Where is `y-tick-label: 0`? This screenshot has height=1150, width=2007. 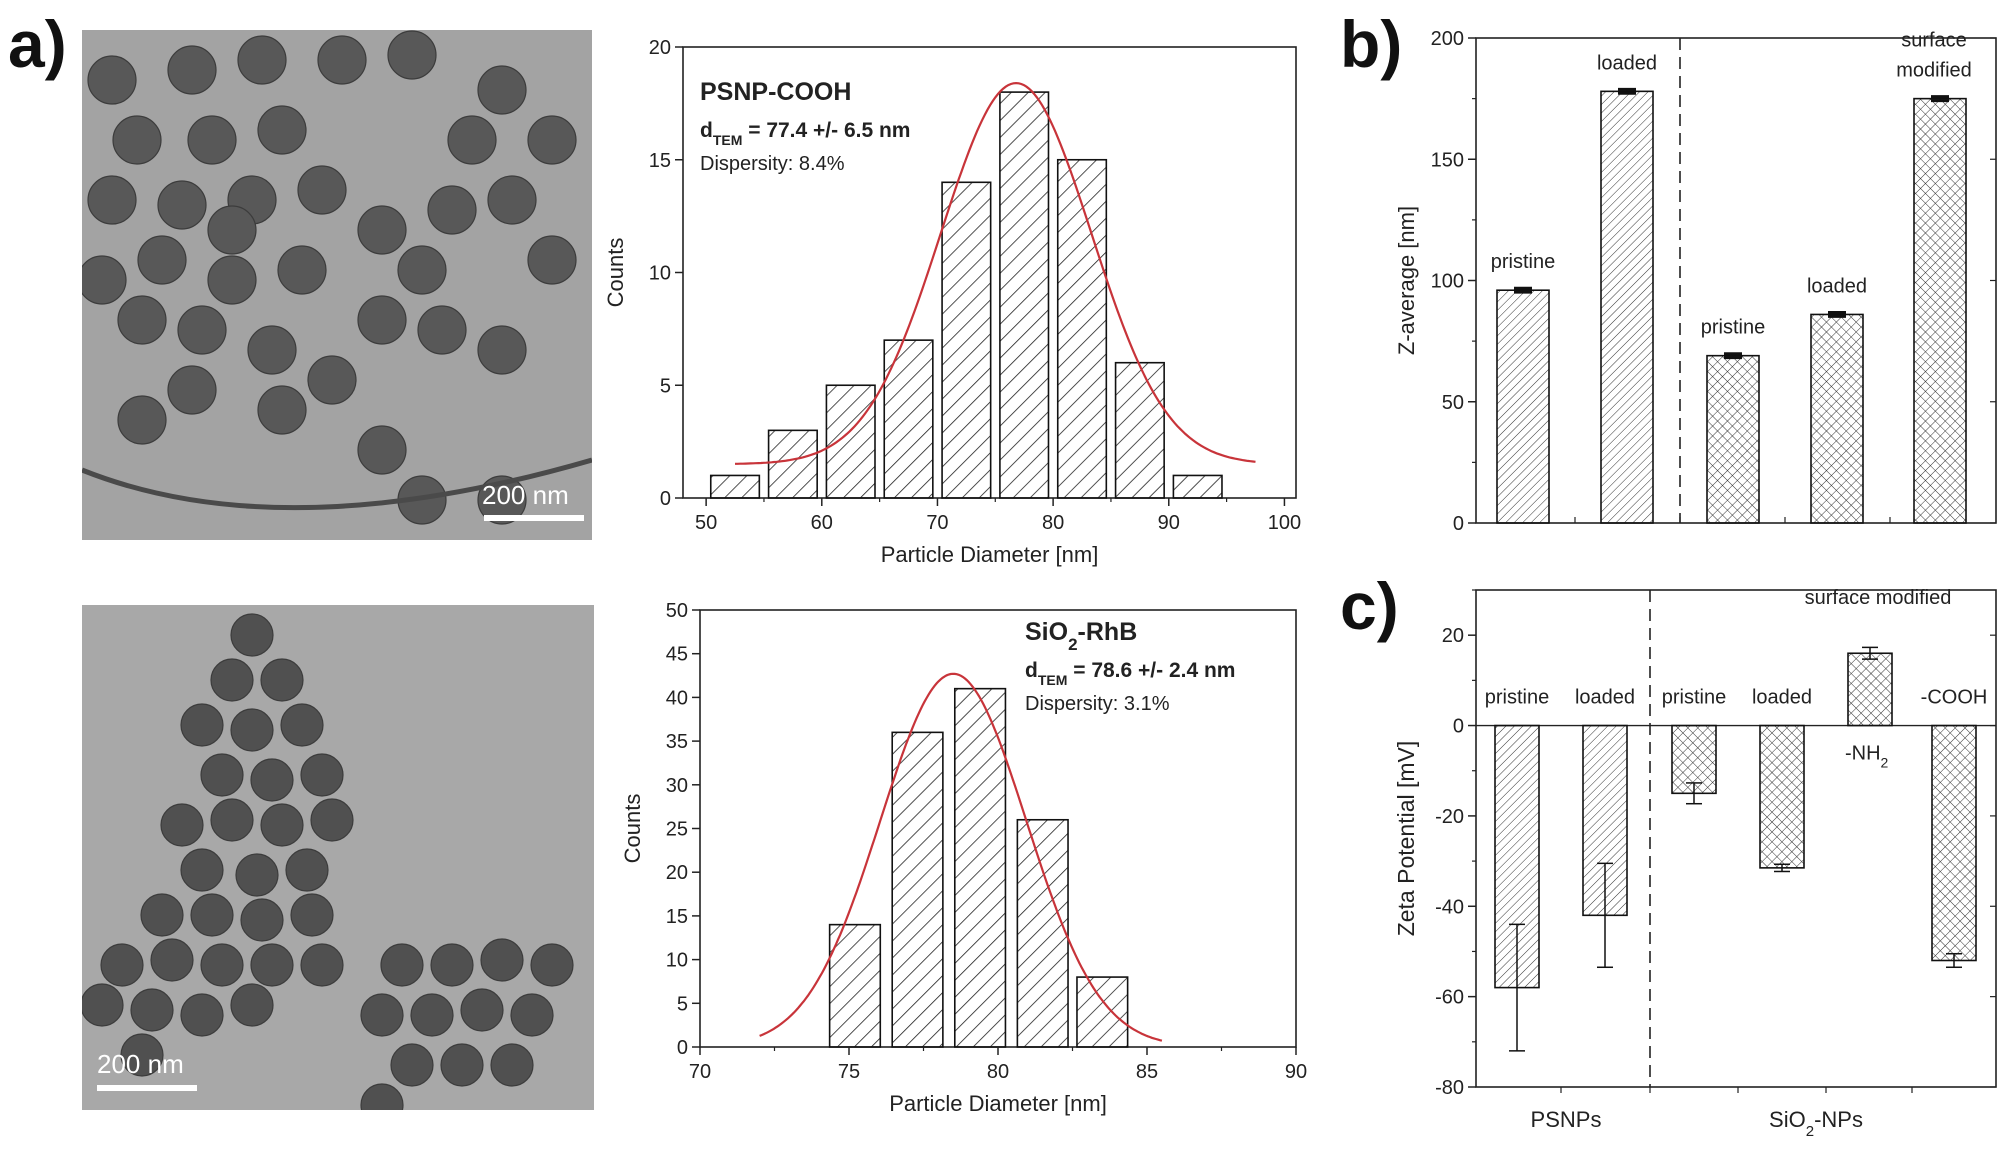 y-tick-label: 0 is located at coordinates (665, 499).